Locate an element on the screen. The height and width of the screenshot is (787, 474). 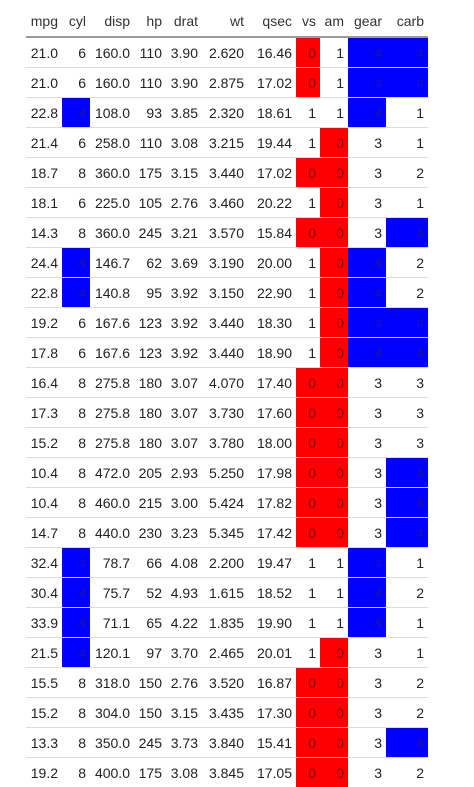
cell-gear: 3 is located at coordinates (367, 503).